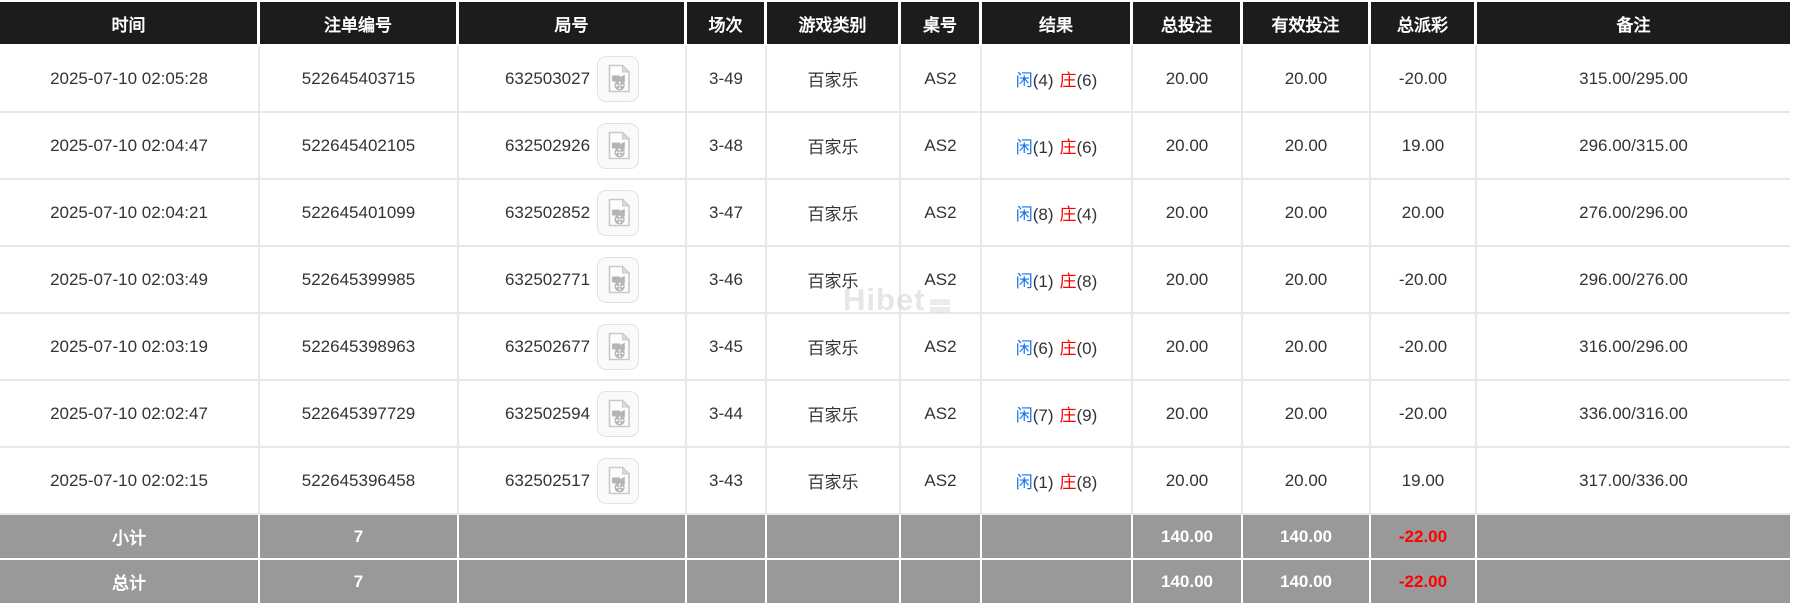  Describe the element at coordinates (130, 481) in the screenshot. I see `cell-time: 2025-07-10 02:02:15` at that location.